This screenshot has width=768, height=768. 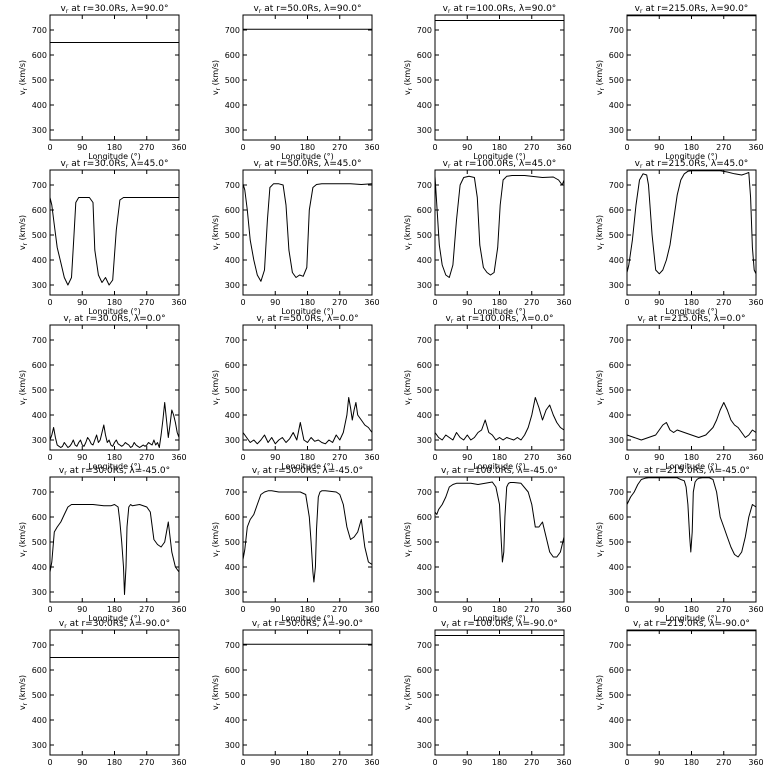 I want to click on subplot-title: vr at r=50.0Rs, λ=-90.0°, so click(x=307, y=624).